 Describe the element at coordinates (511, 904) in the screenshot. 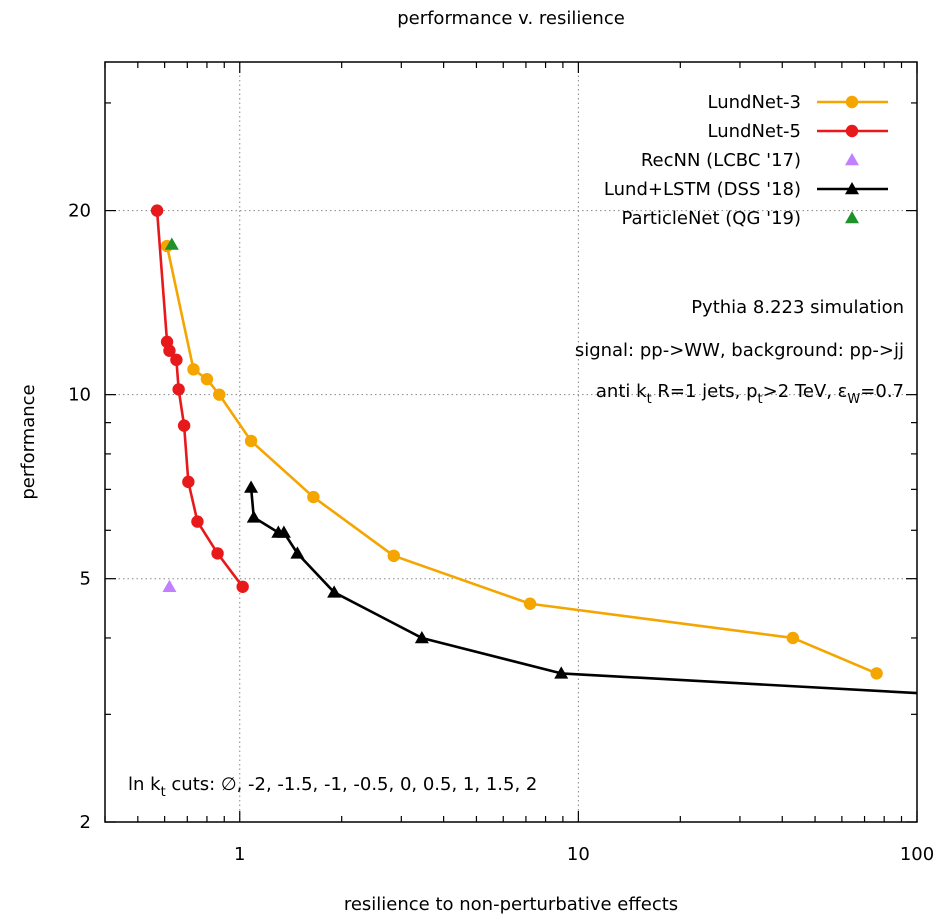

I see `x-axis-label: resilience to non-perturbative effects` at that location.